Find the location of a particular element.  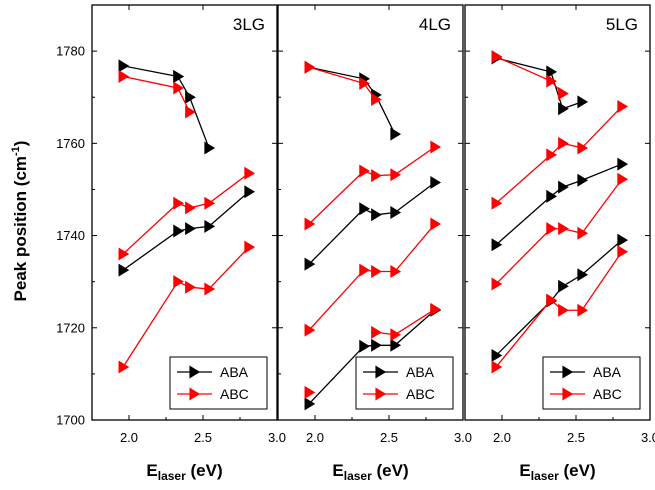

legend-label-ABA: ABA is located at coordinates (607, 372).